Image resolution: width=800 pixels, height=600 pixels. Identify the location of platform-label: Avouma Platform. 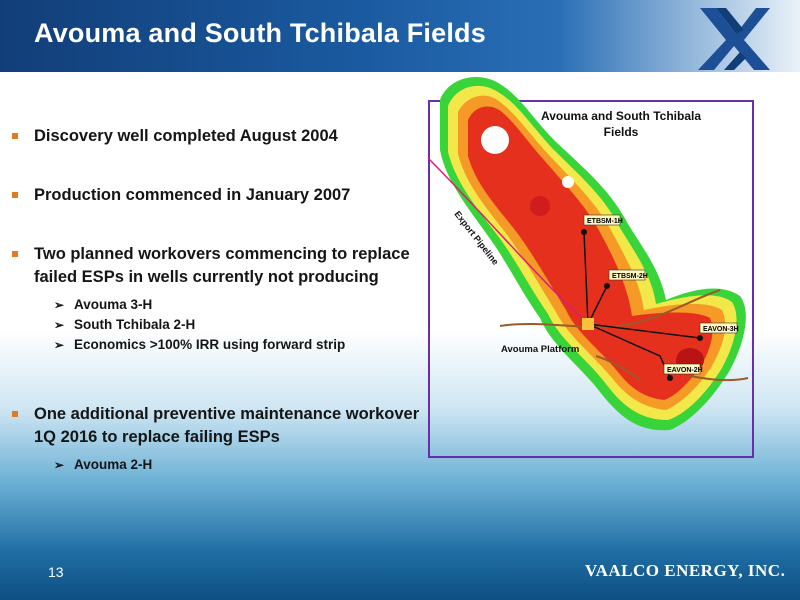
(540, 349).